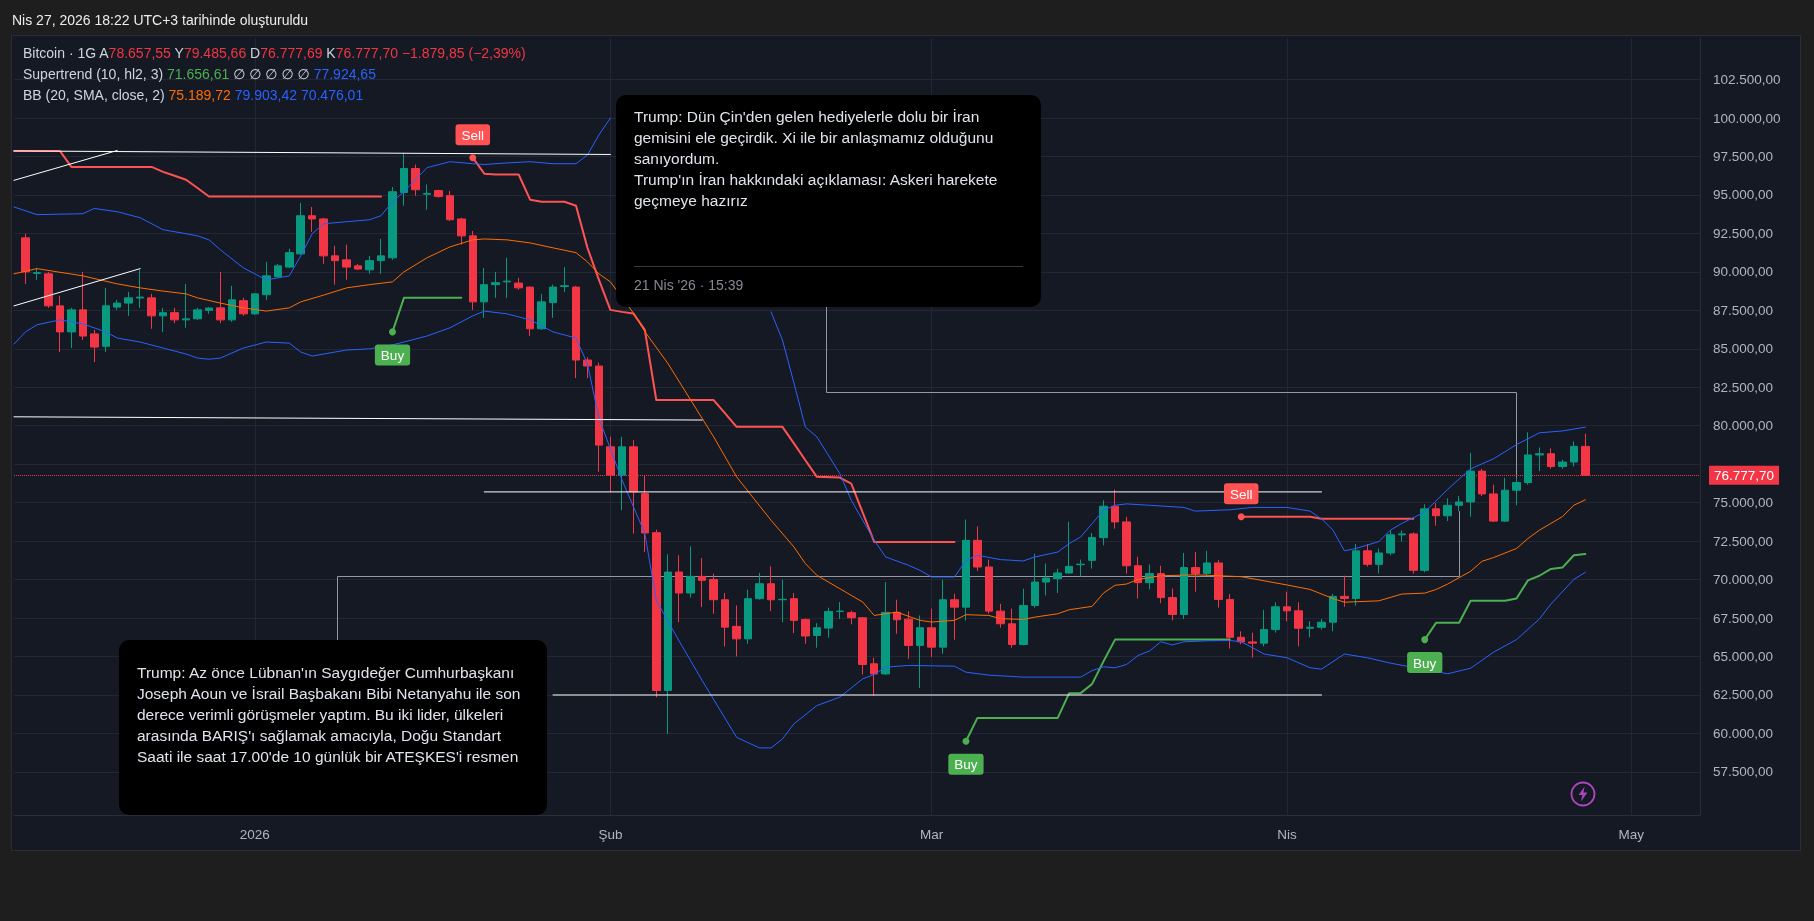 The image size is (1814, 921). What do you see at coordinates (1743, 387) in the screenshot?
I see `y-tick-label: 82.500,00` at bounding box center [1743, 387].